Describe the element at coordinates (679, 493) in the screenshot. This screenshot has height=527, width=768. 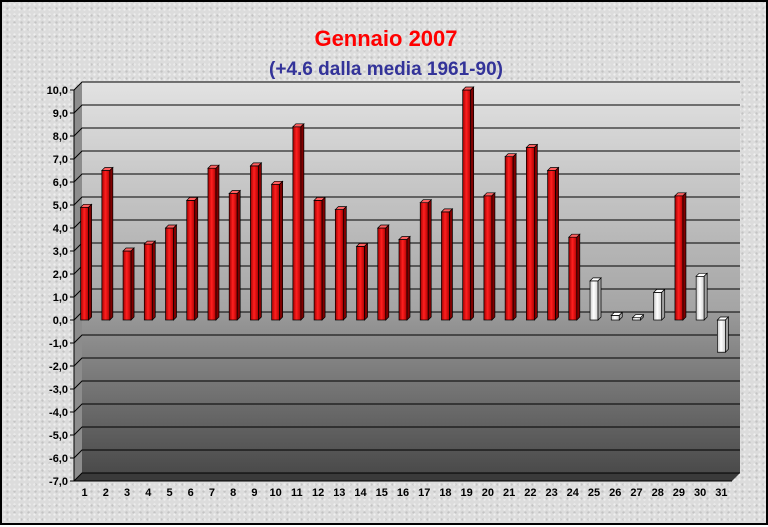
I see `x-tick-label: 29` at that location.